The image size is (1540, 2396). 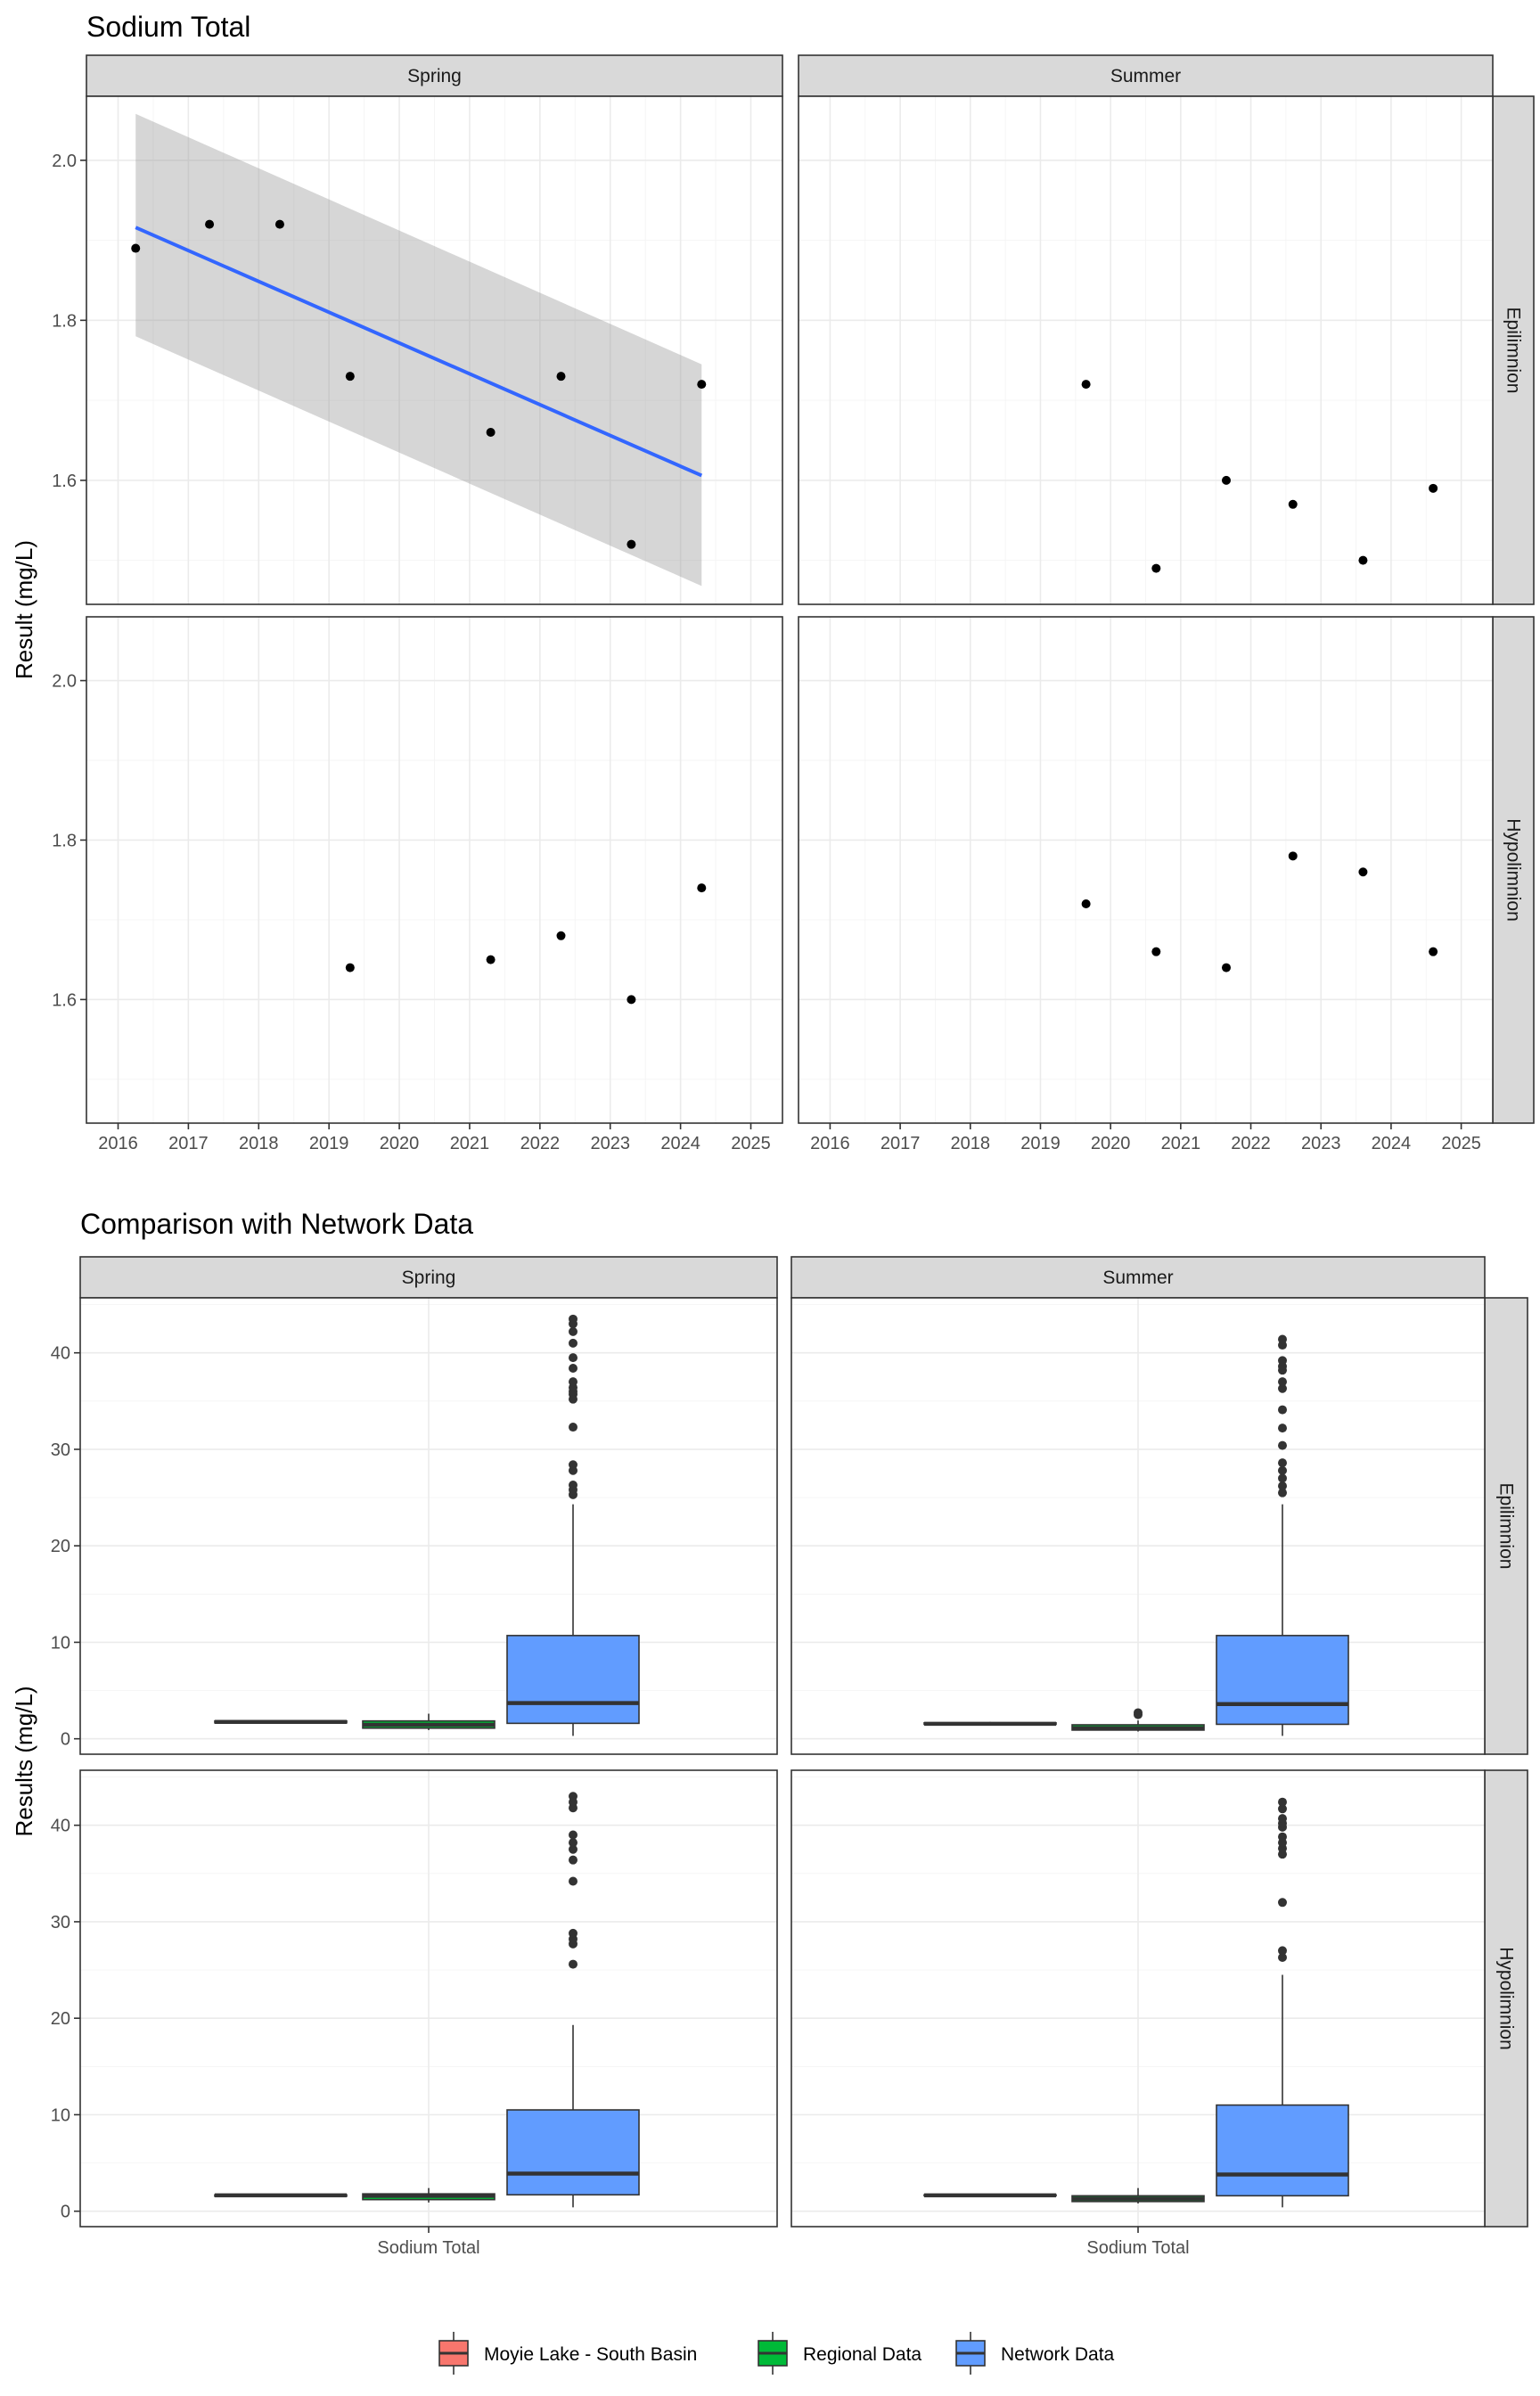 I want to click on y-tick-label: 10, so click(x=60, y=1643).